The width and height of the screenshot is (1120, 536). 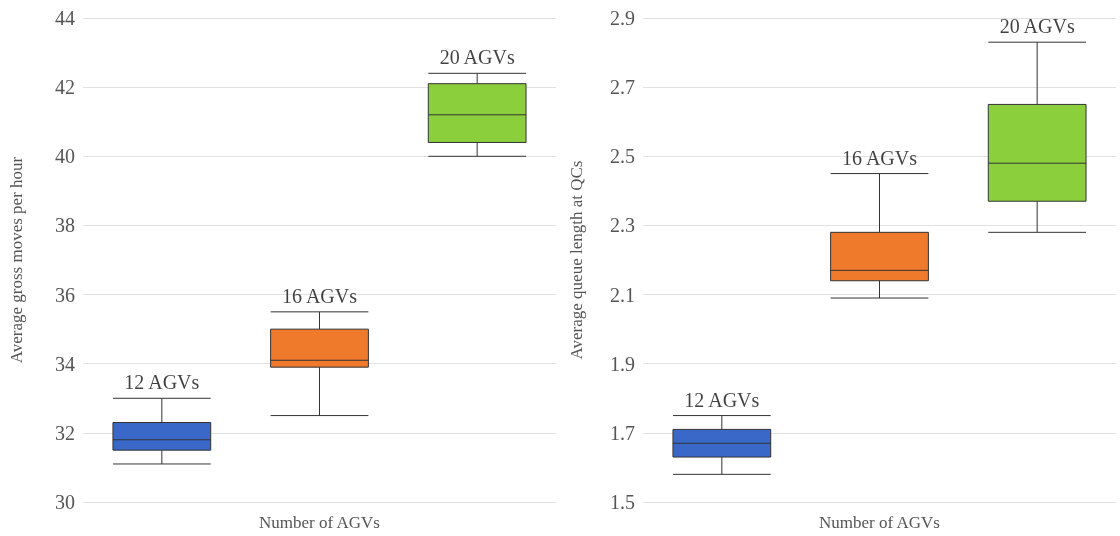 What do you see at coordinates (16, 260) in the screenshot?
I see `y-axis-title: Average gross moves per hour` at bounding box center [16, 260].